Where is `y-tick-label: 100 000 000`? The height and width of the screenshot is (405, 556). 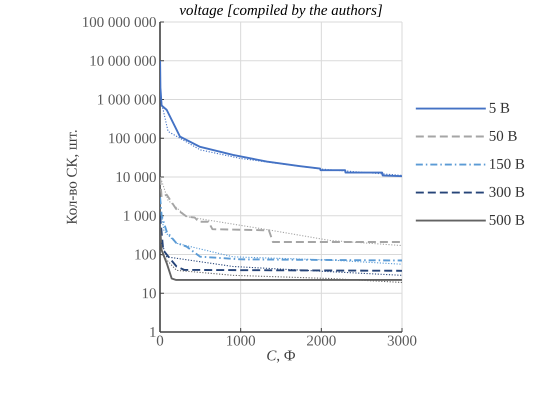
y-tick-label: 100 000 000 is located at coordinates (119, 22).